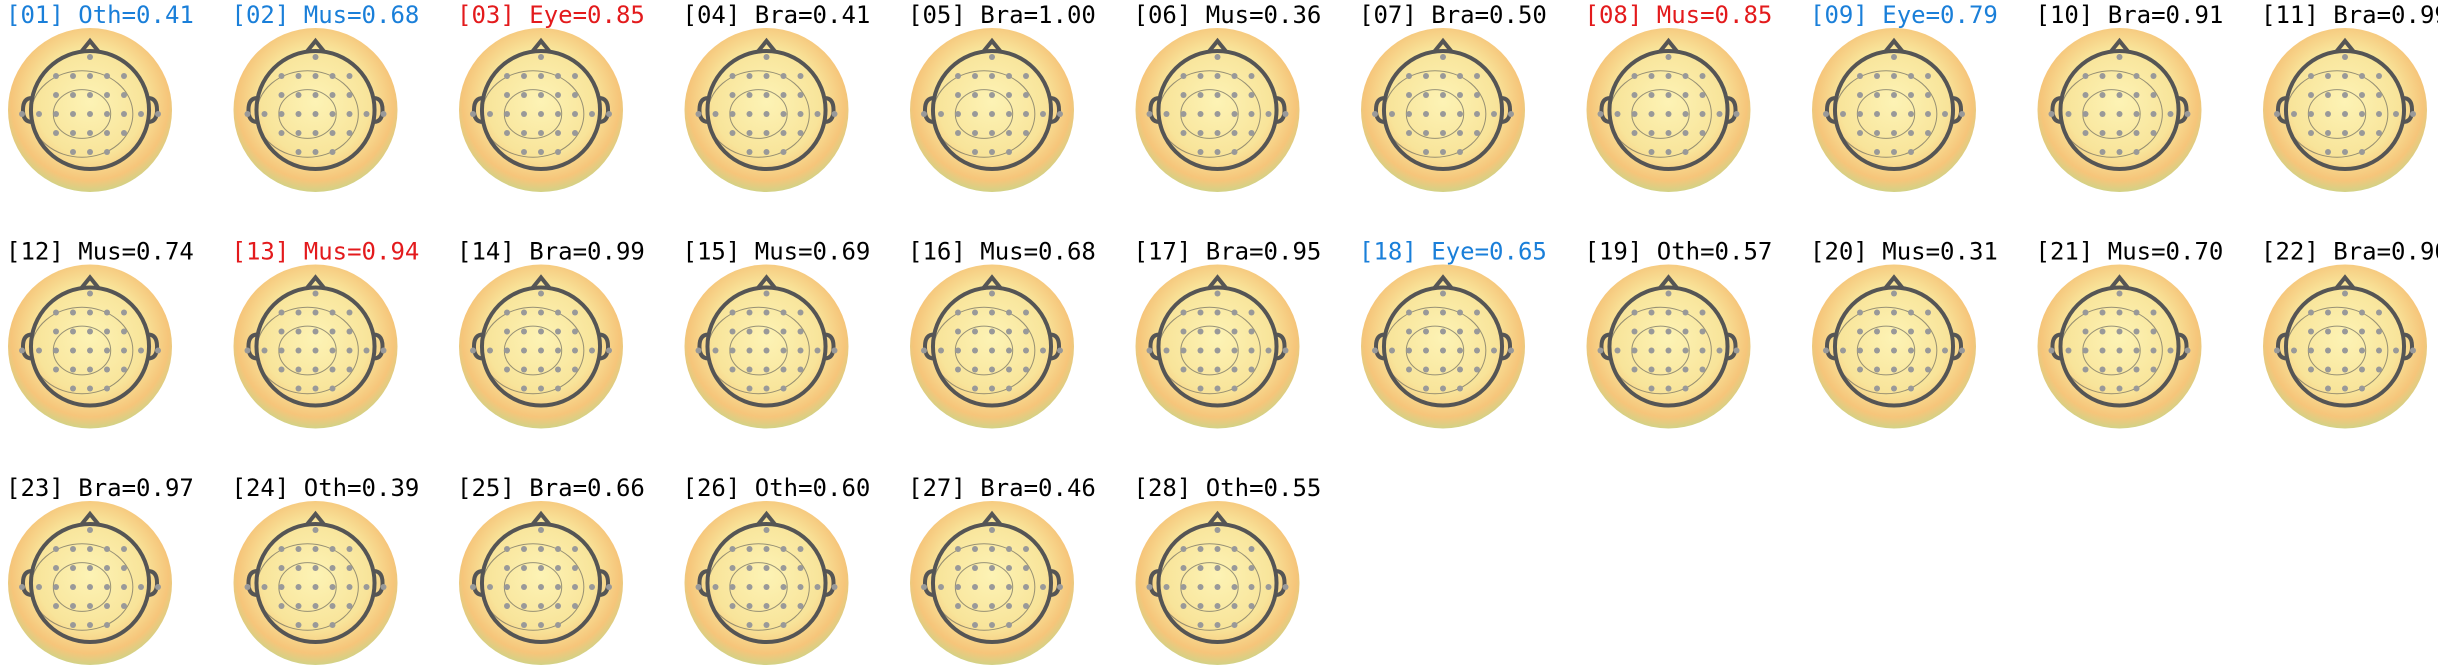  Describe the element at coordinates (100, 252) in the screenshot. I see `component-label: [12] Mus=0.74` at that location.